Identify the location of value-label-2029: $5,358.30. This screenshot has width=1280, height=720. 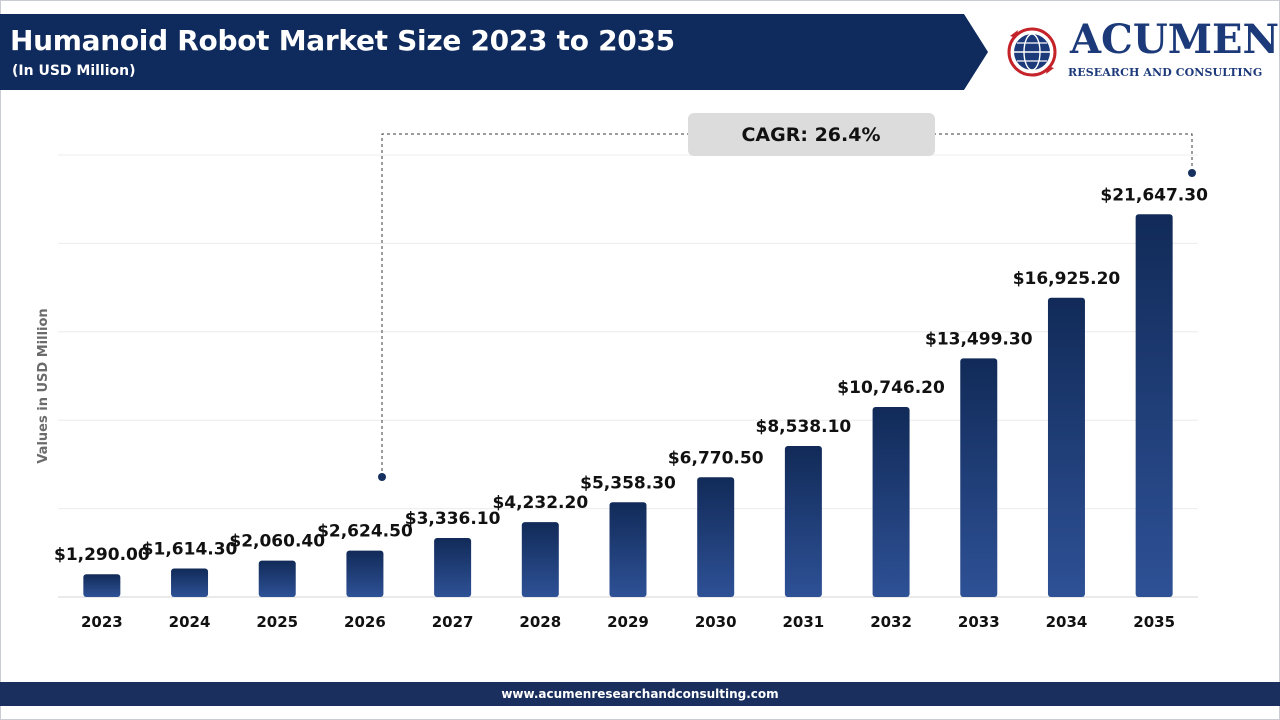
(628, 483).